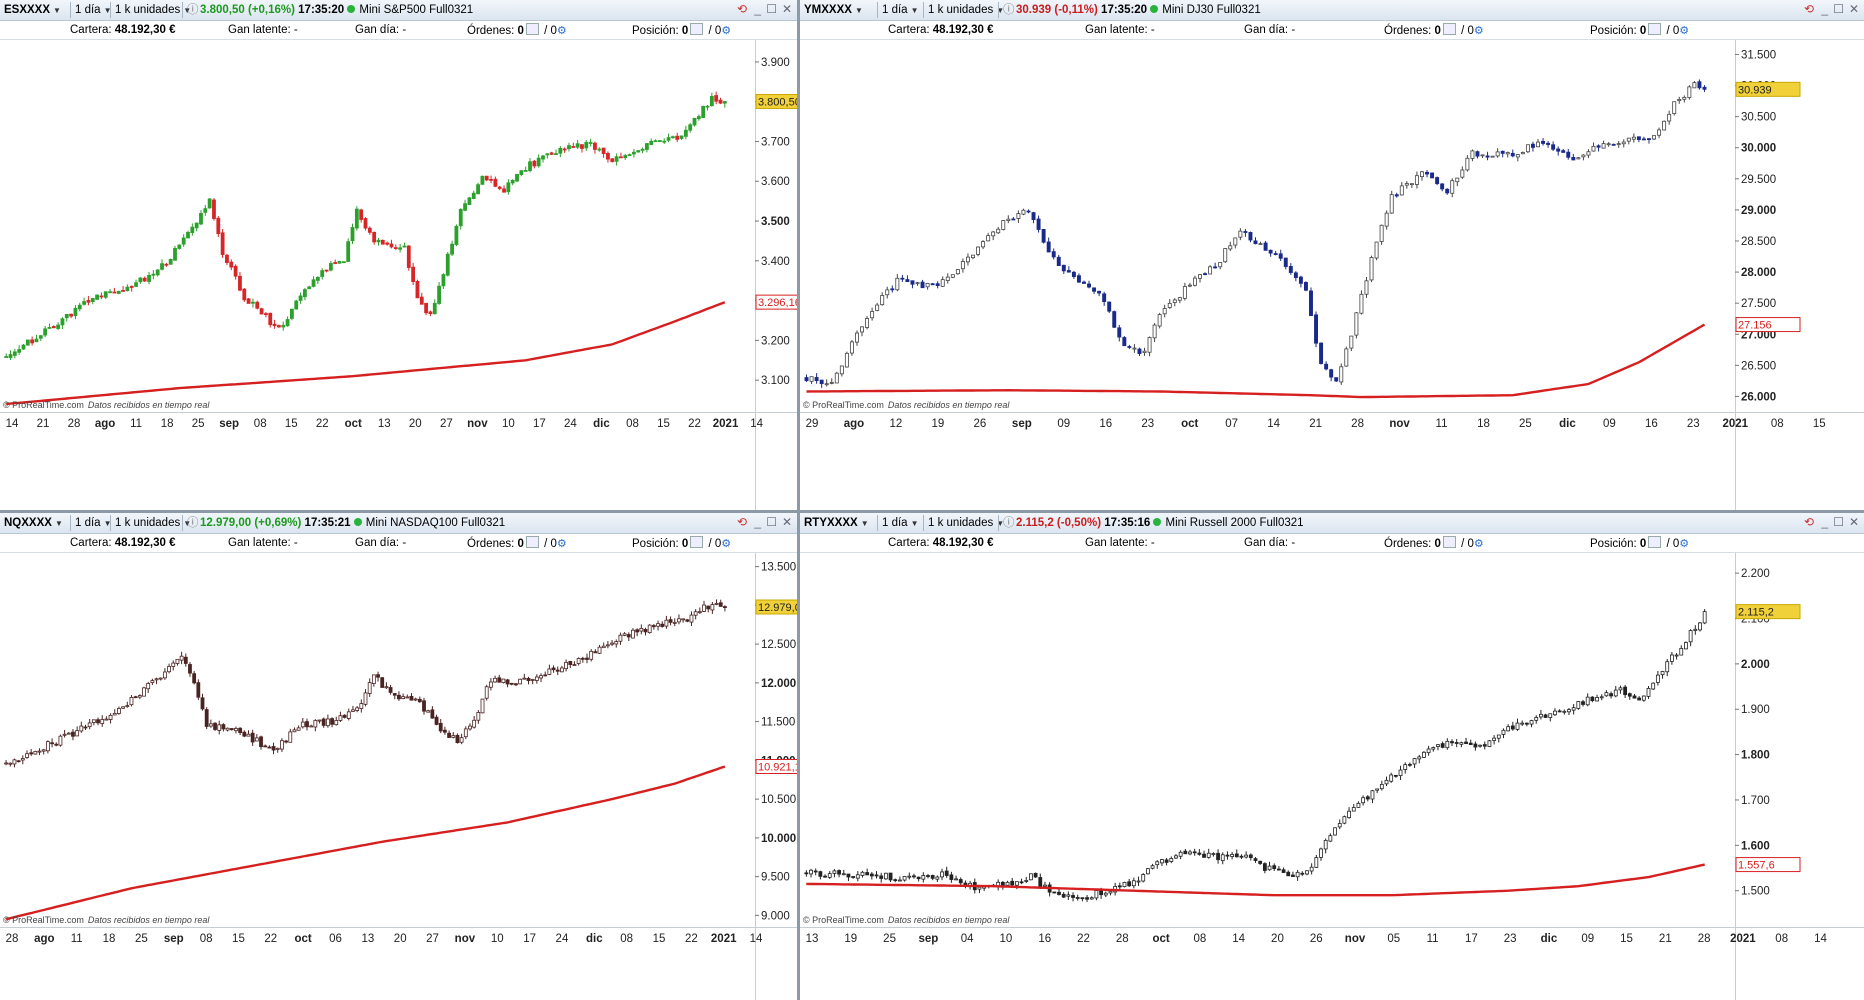 The image size is (1864, 1000). Describe the element at coordinates (33, 523) in the screenshot. I see `symbol-selector: NQXXXX ▼` at that location.